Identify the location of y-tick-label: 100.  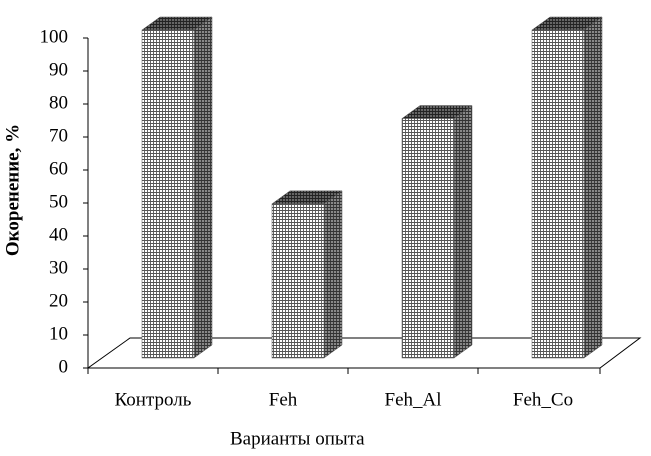
(54, 36).